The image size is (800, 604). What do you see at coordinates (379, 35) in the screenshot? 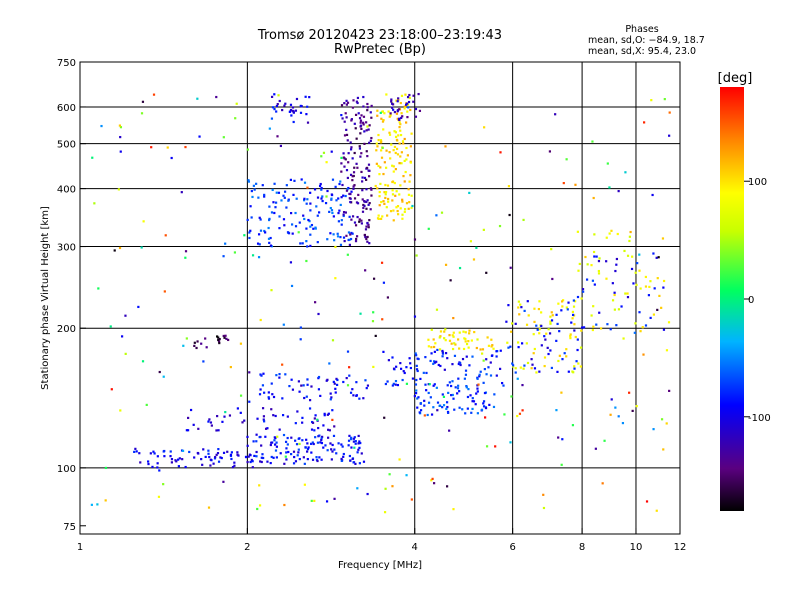
I see `chart-title: Tromsø 20120423 23:18:00–23:19:43` at bounding box center [379, 35].